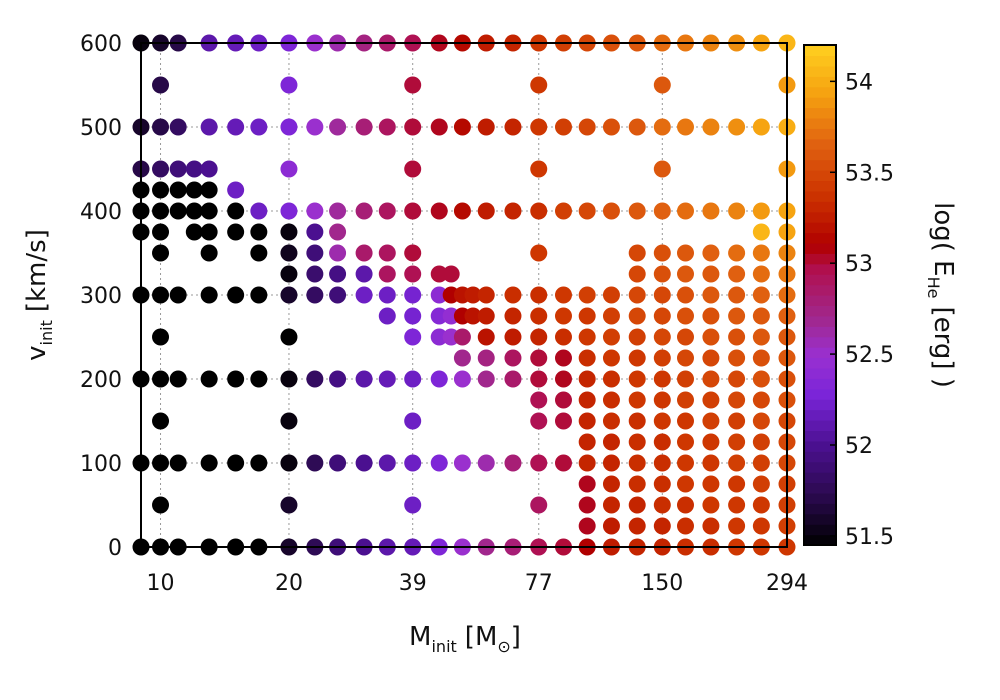 The image size is (1000, 700). Describe the element at coordinates (941, 295) in the screenshot. I see `colorbar-label: log( EHe [erg] )` at that location.